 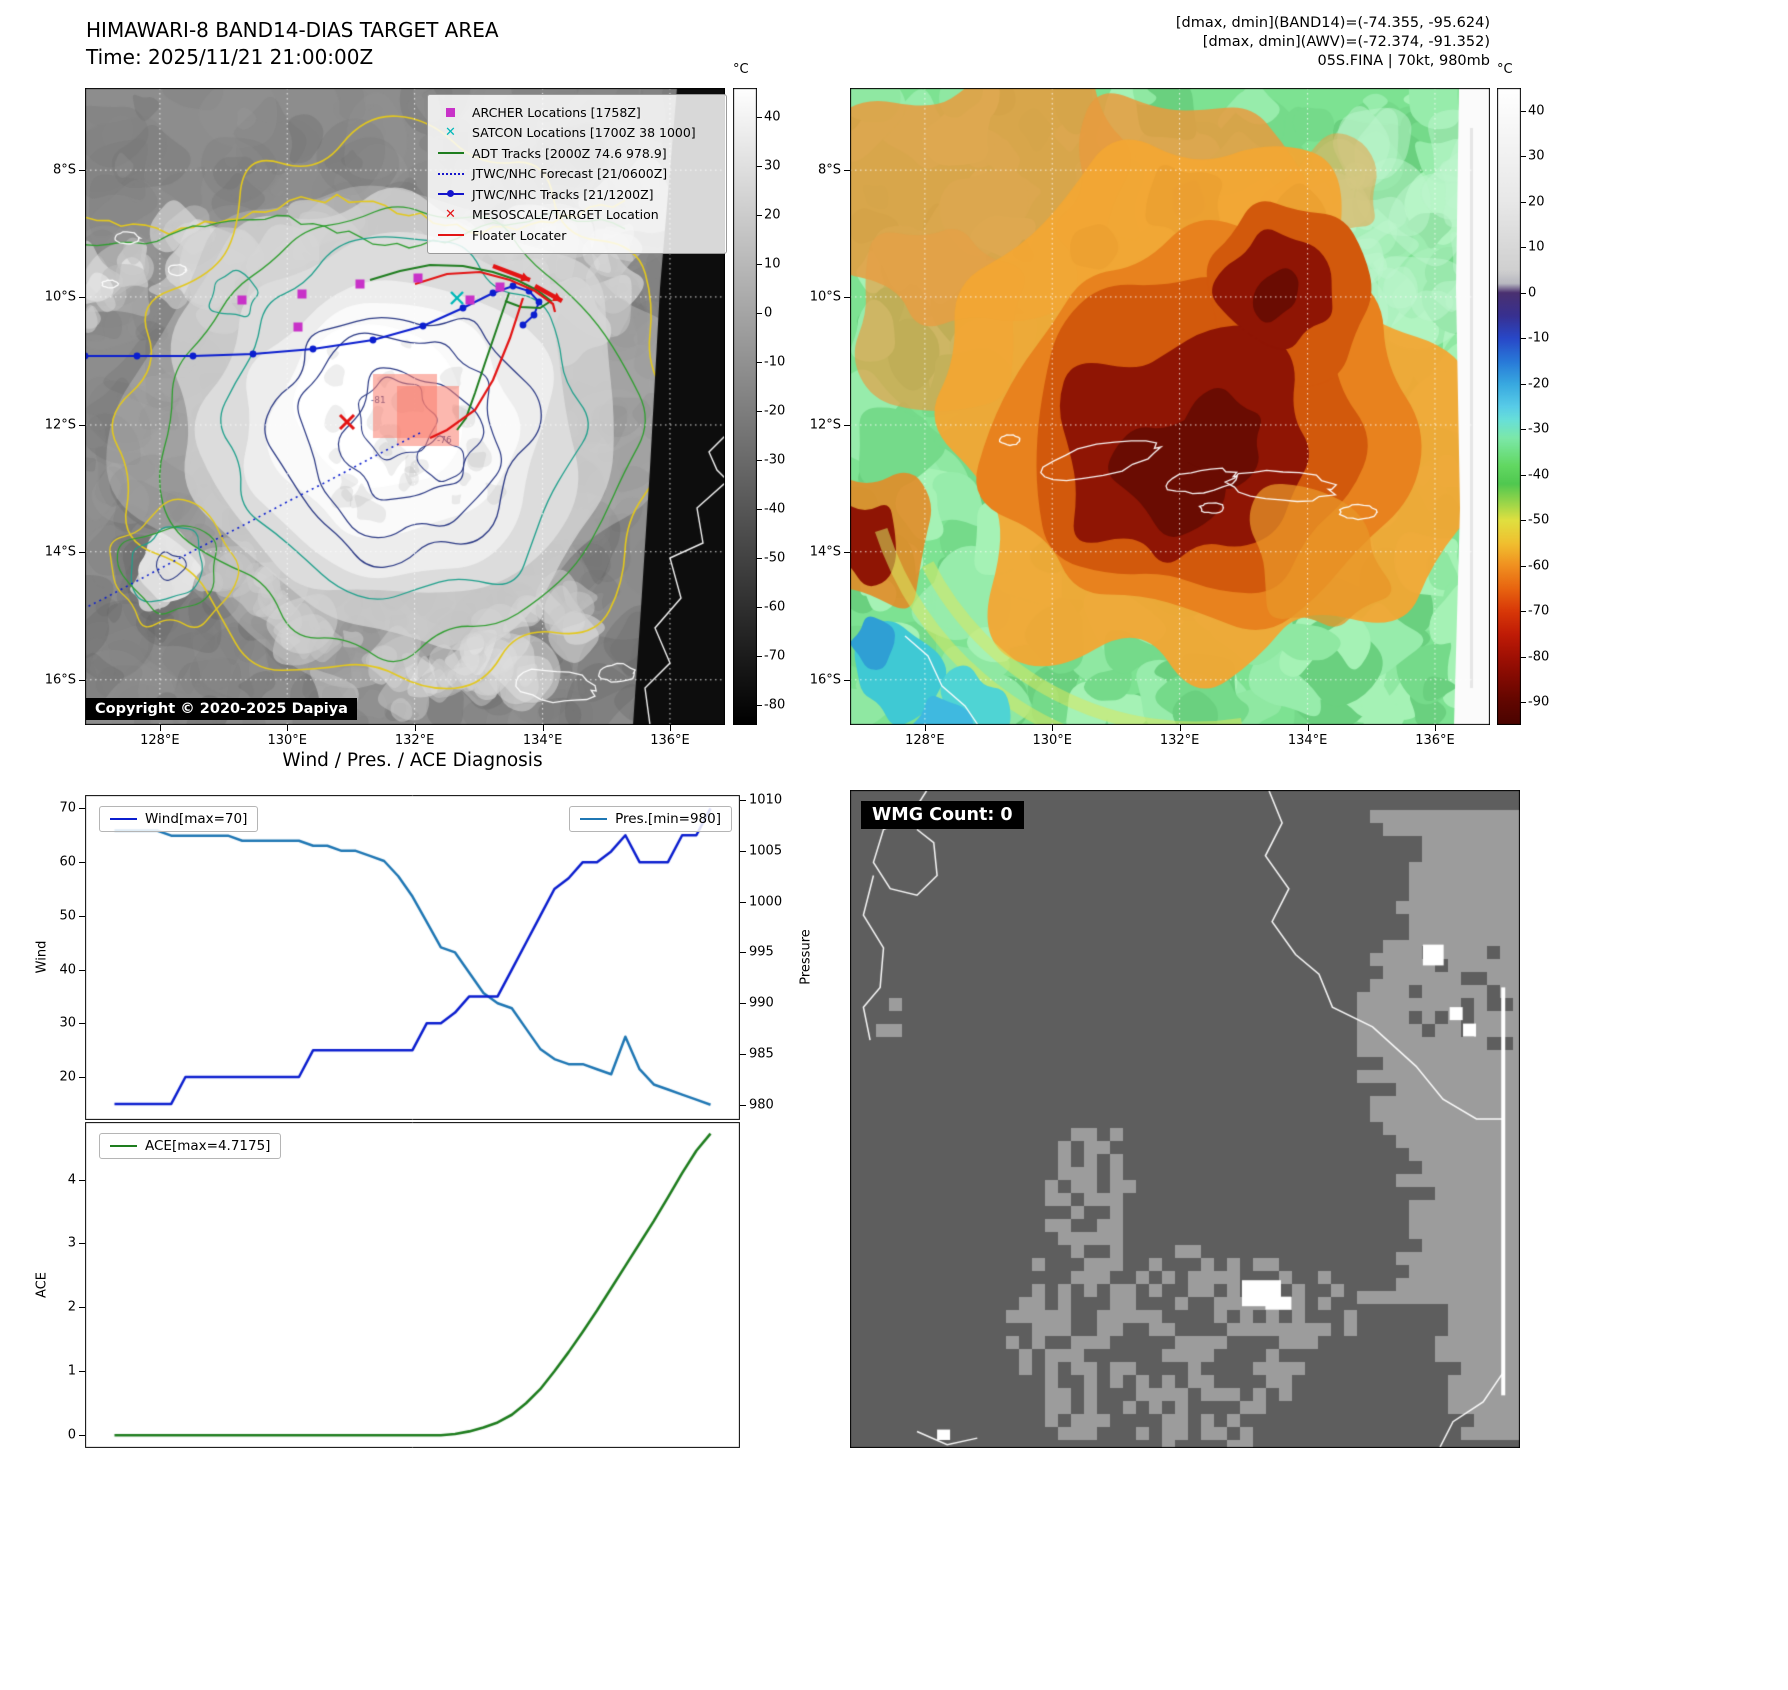 What do you see at coordinates (71, 1307) in the screenshot?
I see `ace-tick-label: 2` at bounding box center [71, 1307].